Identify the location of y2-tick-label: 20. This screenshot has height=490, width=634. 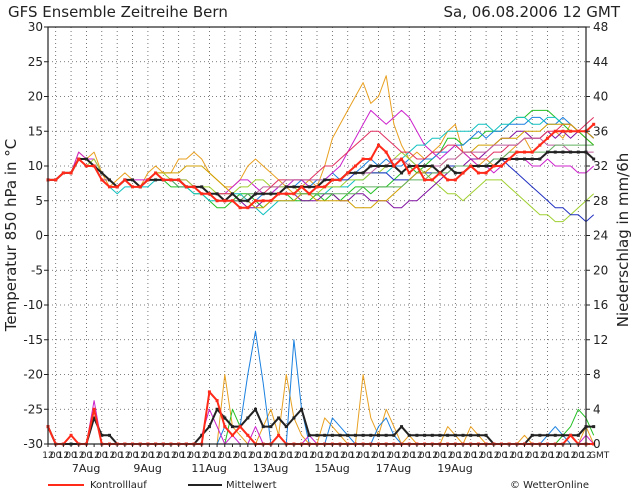
(600, 270).